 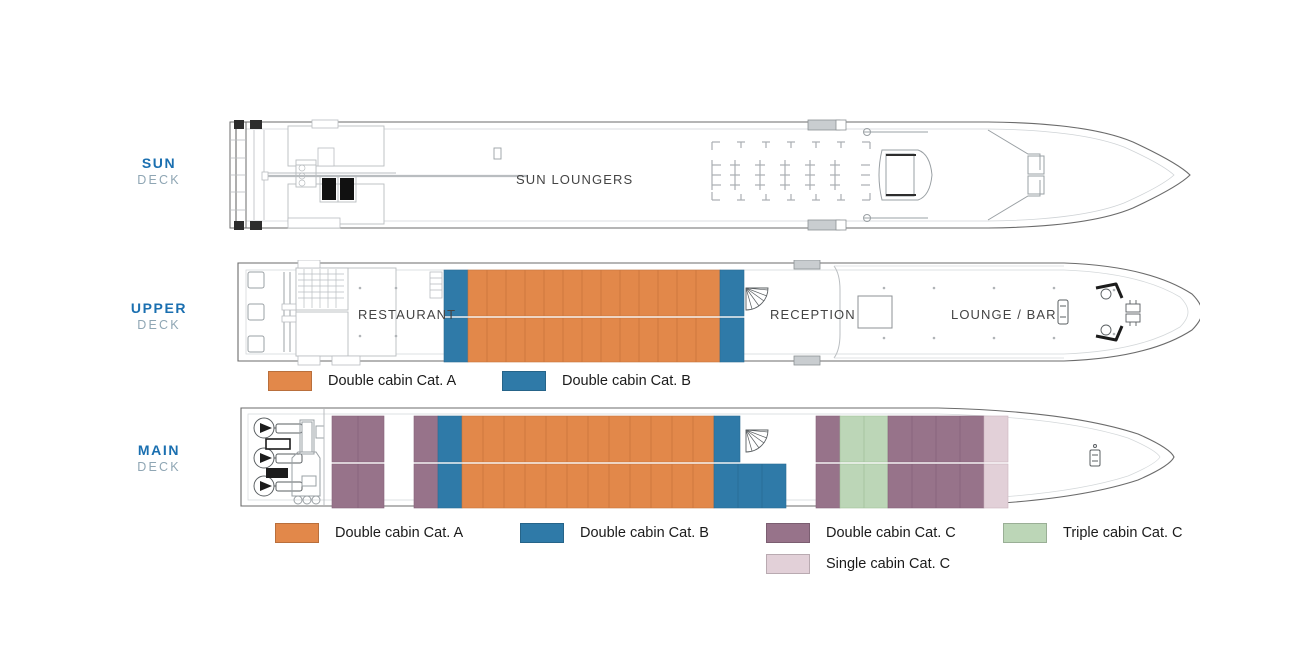 I want to click on legend-item-main-1: Double cabin Cat. B, so click(x=614, y=533).